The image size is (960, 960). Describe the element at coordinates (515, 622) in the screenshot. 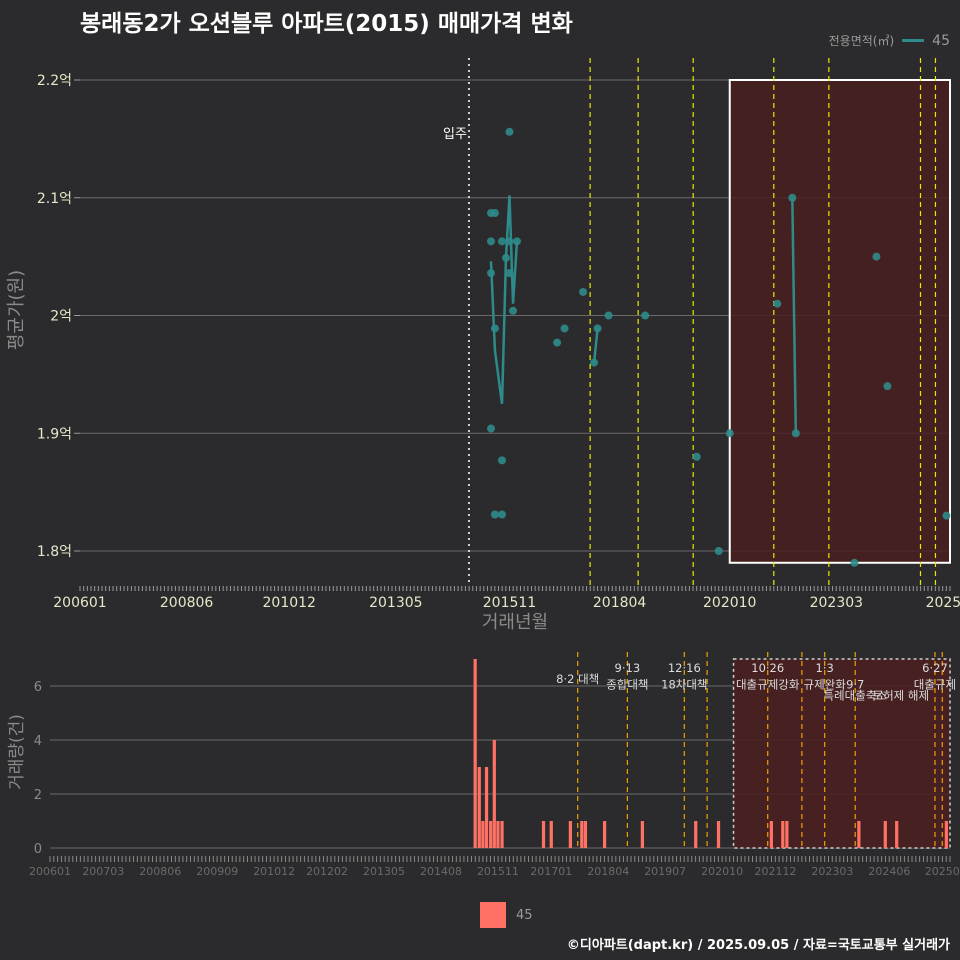

I see `price-x-axis-label: 거래년월` at that location.